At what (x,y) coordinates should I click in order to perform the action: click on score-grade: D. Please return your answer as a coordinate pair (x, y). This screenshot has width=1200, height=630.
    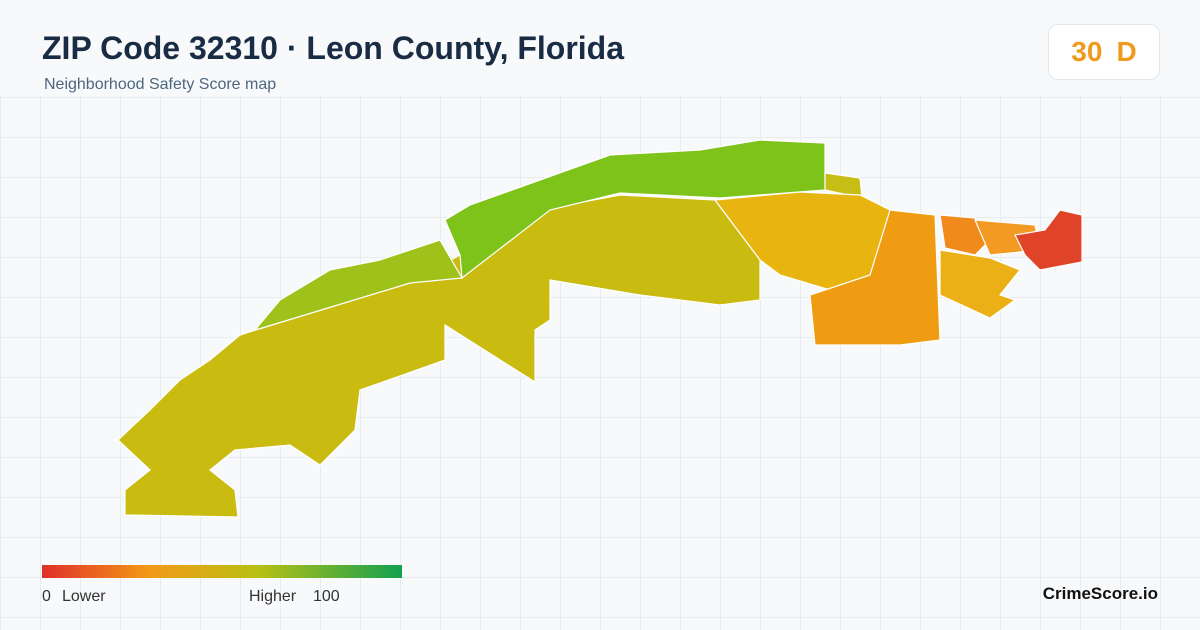
    Looking at the image, I should click on (1126, 51).